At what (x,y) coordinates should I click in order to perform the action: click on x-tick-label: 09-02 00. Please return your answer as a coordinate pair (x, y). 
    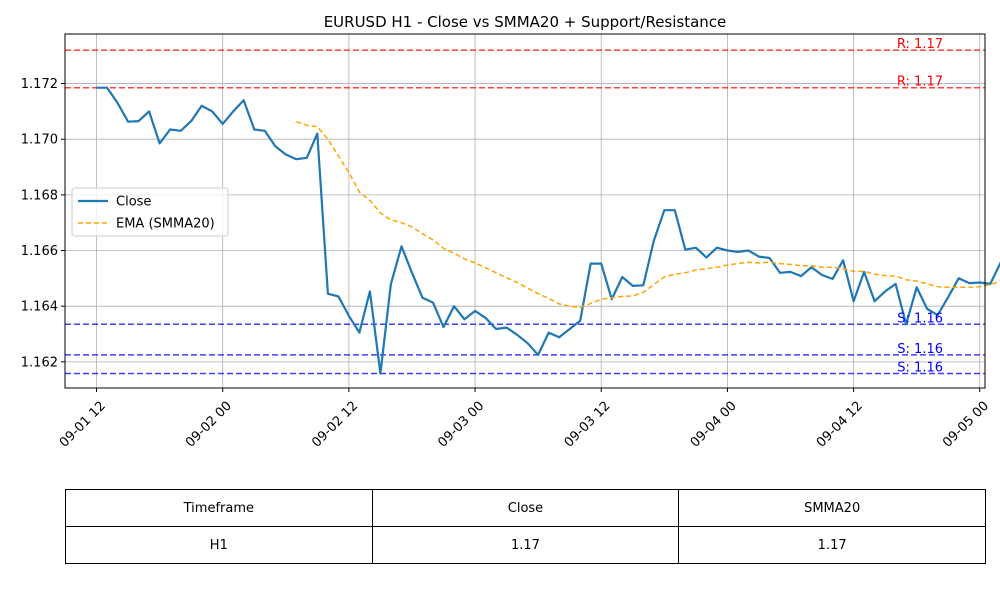
    Looking at the image, I should click on (209, 425).